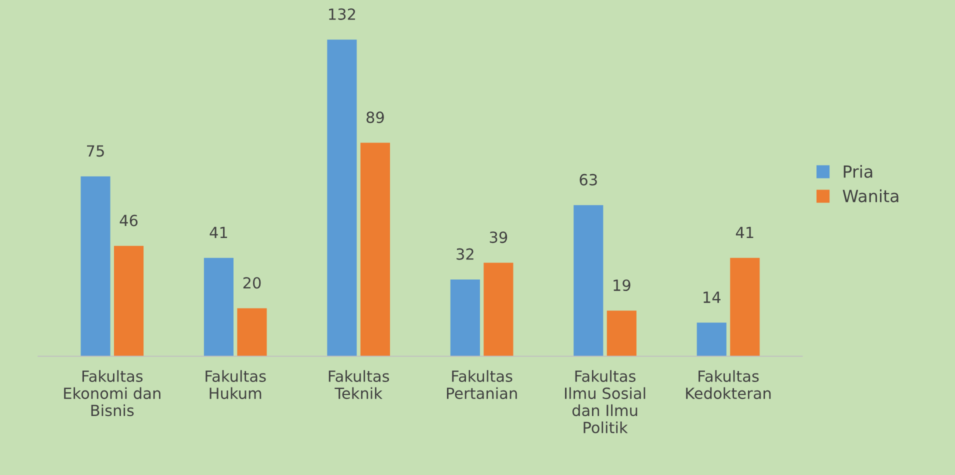 The height and width of the screenshot is (475, 955). What do you see at coordinates (588, 180) in the screenshot?
I see `data-label: 63` at bounding box center [588, 180].